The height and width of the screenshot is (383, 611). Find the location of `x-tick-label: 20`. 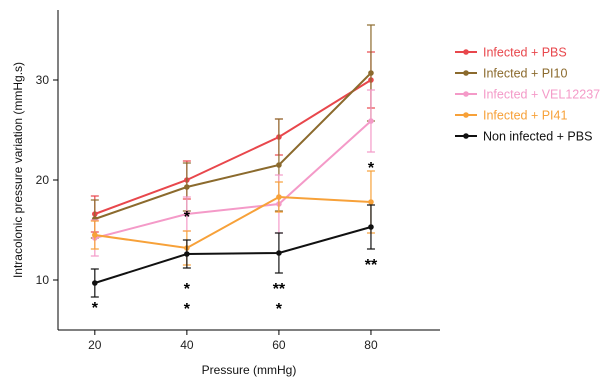

x-tick-label: 20 is located at coordinates (95, 345).